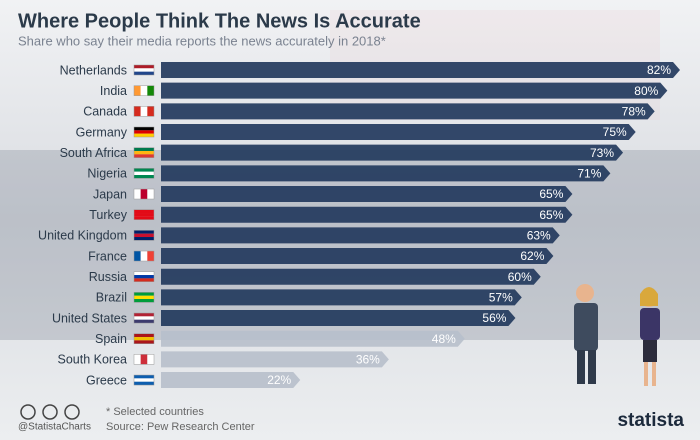 The width and height of the screenshot is (700, 440). What do you see at coordinates (368, 360) in the screenshot?
I see `value-label: 36%` at bounding box center [368, 360].